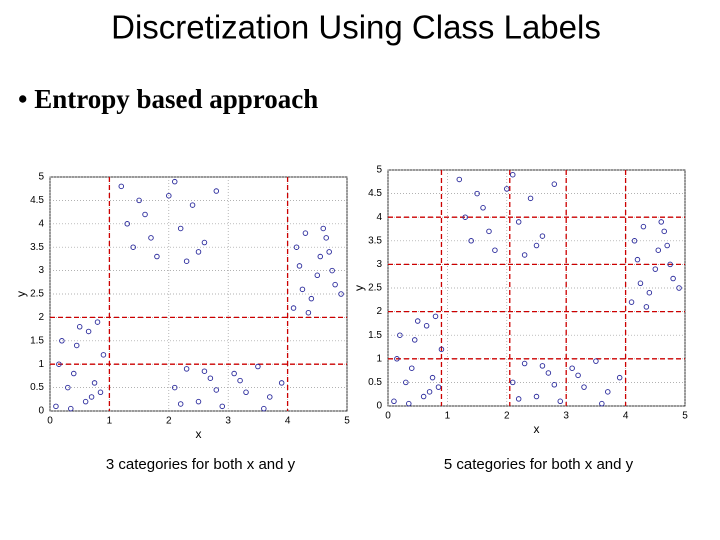  What do you see at coordinates (37, 200) in the screenshot?
I see `y-tick-label: 4.5` at bounding box center [37, 200].